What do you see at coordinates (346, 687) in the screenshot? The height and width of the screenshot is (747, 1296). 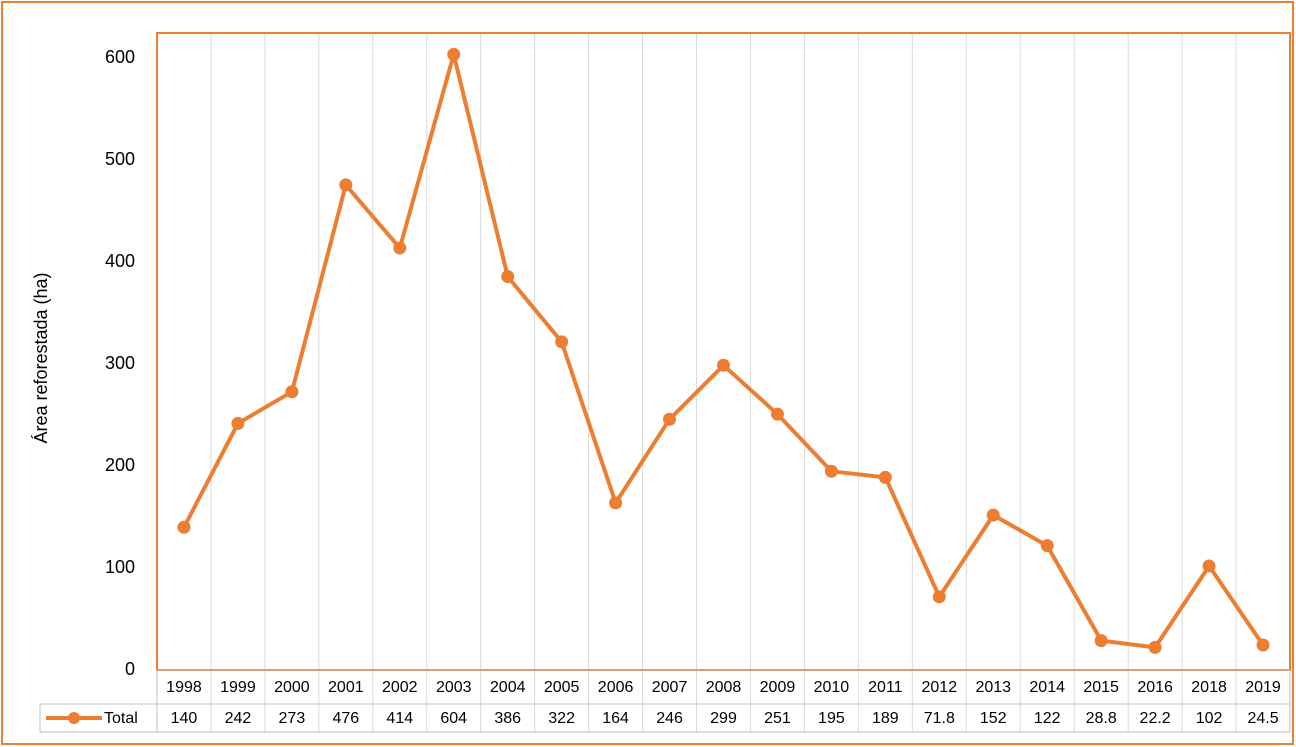 I see `x-tick-label: 2001` at bounding box center [346, 687].